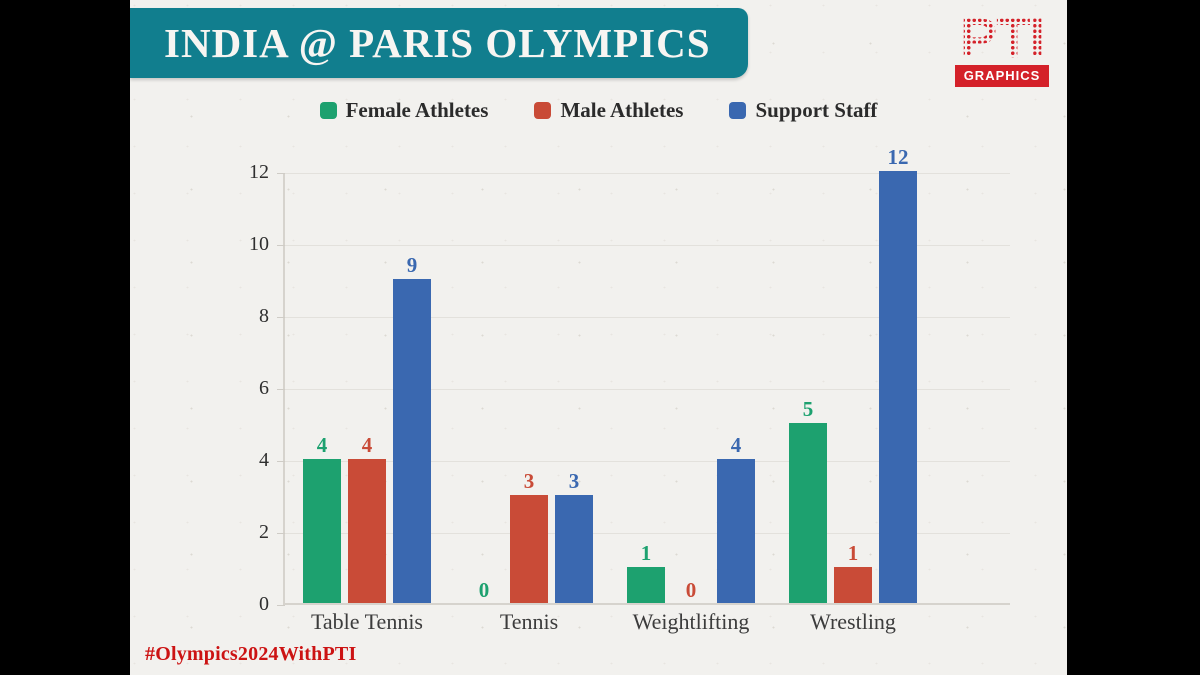 The image size is (1200, 675). Describe the element at coordinates (264, 460) in the screenshot. I see `y-axis-label: 4` at that location.